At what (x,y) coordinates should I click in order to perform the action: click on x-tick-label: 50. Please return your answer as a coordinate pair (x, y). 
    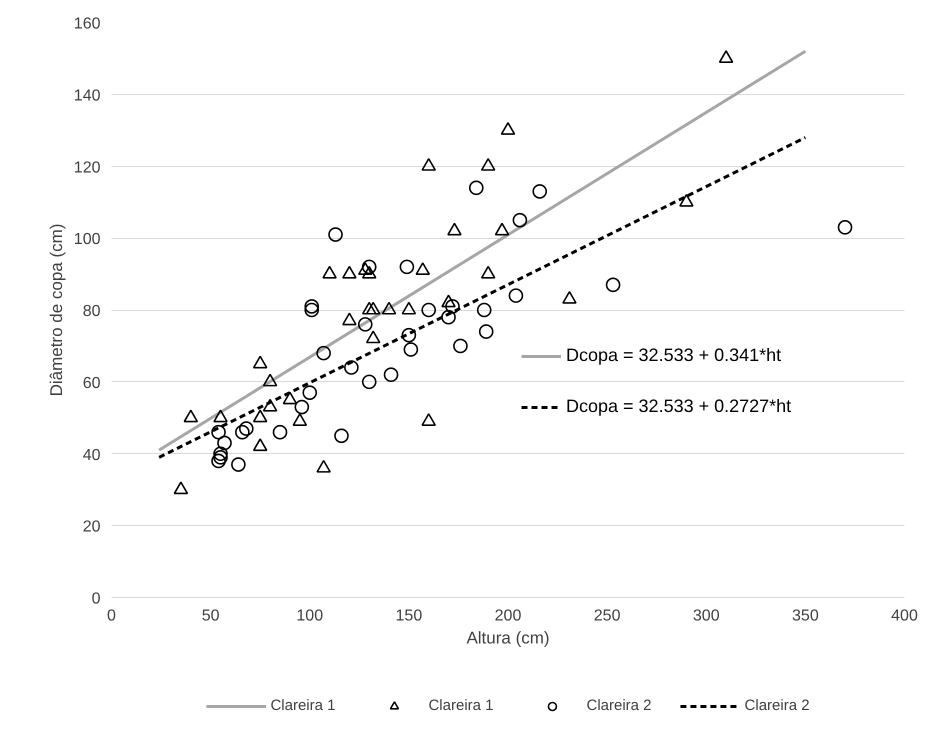
    Looking at the image, I should click on (211, 616).